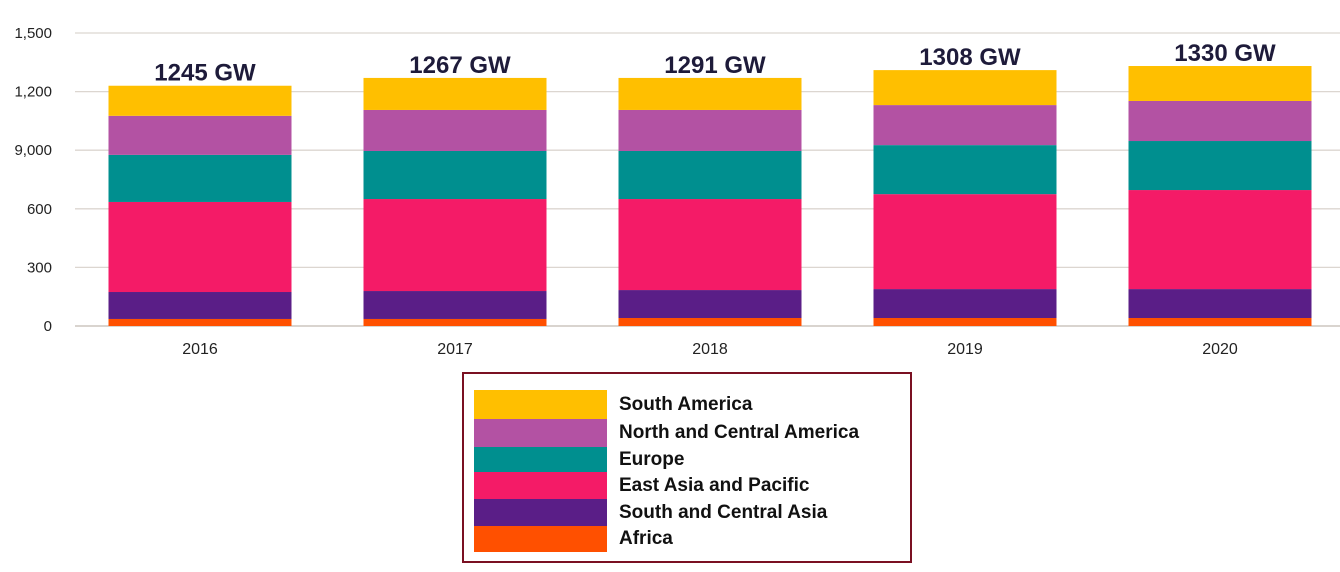 Image resolution: width=1340 pixels, height=572 pixels. I want to click on legend-item: South America, so click(613, 404).